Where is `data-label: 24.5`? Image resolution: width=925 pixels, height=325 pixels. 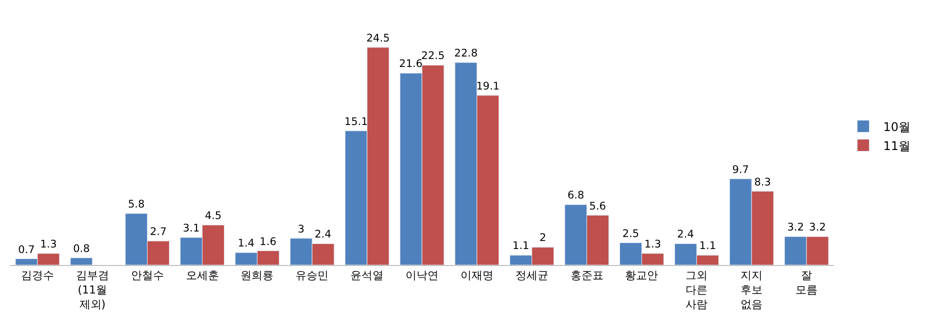 data-label: 24.5 is located at coordinates (378, 38).